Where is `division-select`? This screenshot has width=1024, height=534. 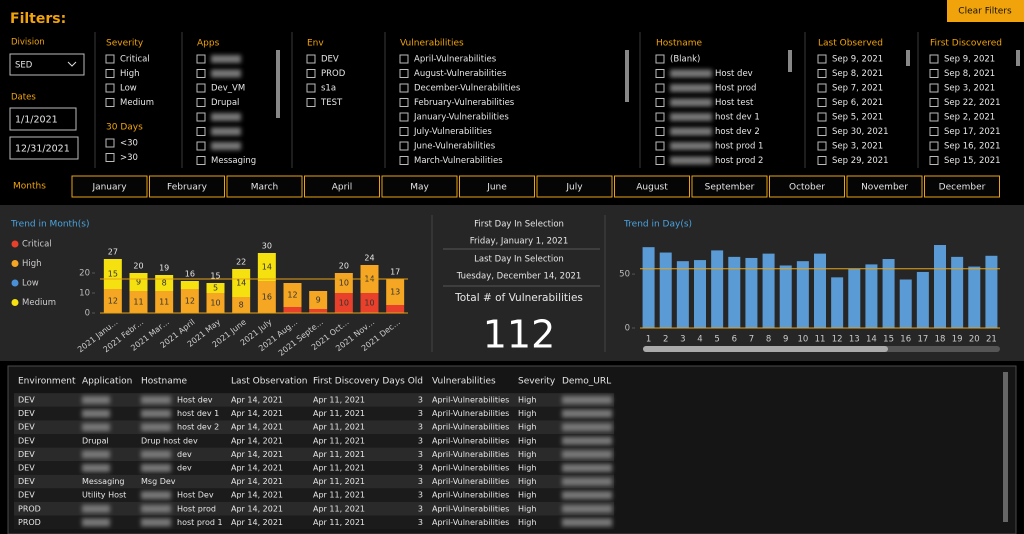
division-select is located at coordinates (47, 64).